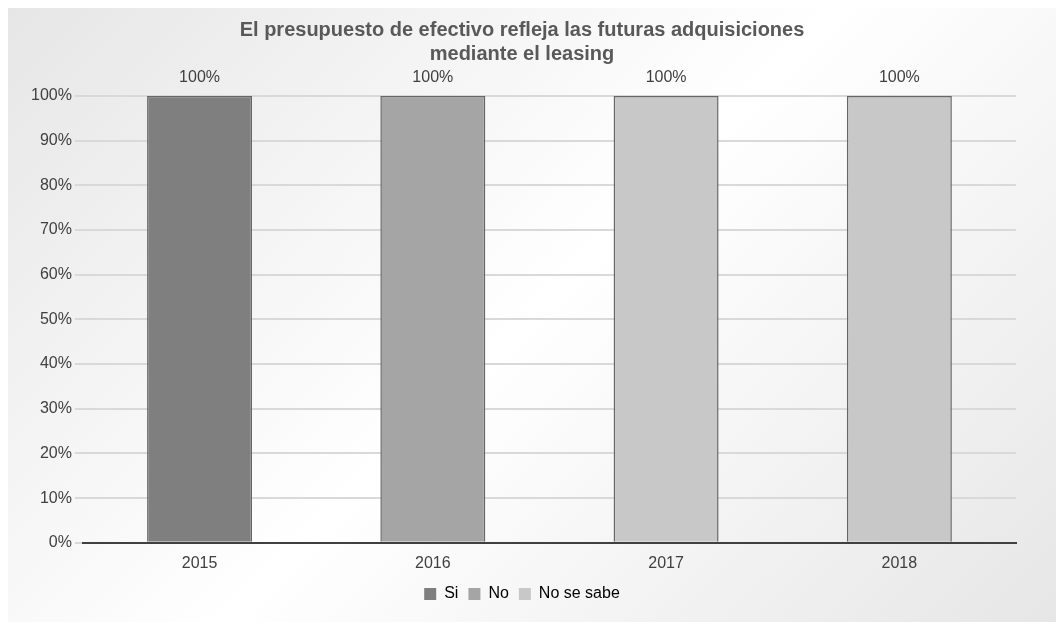 The height and width of the screenshot is (630, 1064). What do you see at coordinates (55, 140) in the screenshot?
I see `y-tick-label: 90%` at bounding box center [55, 140].